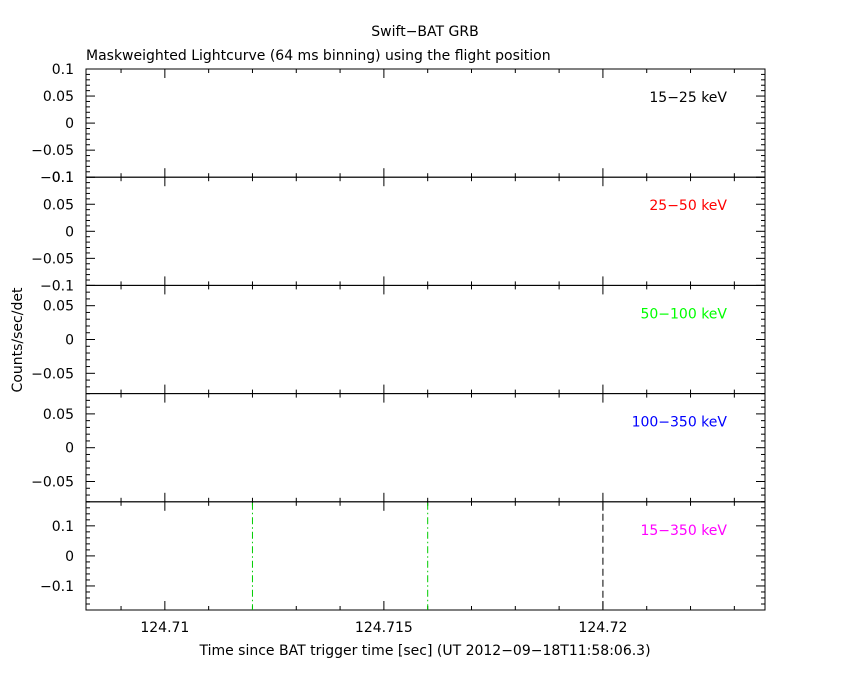 The width and height of the screenshot is (850, 680). I want to click on band-label-0: 15−25 keV, so click(688, 98).